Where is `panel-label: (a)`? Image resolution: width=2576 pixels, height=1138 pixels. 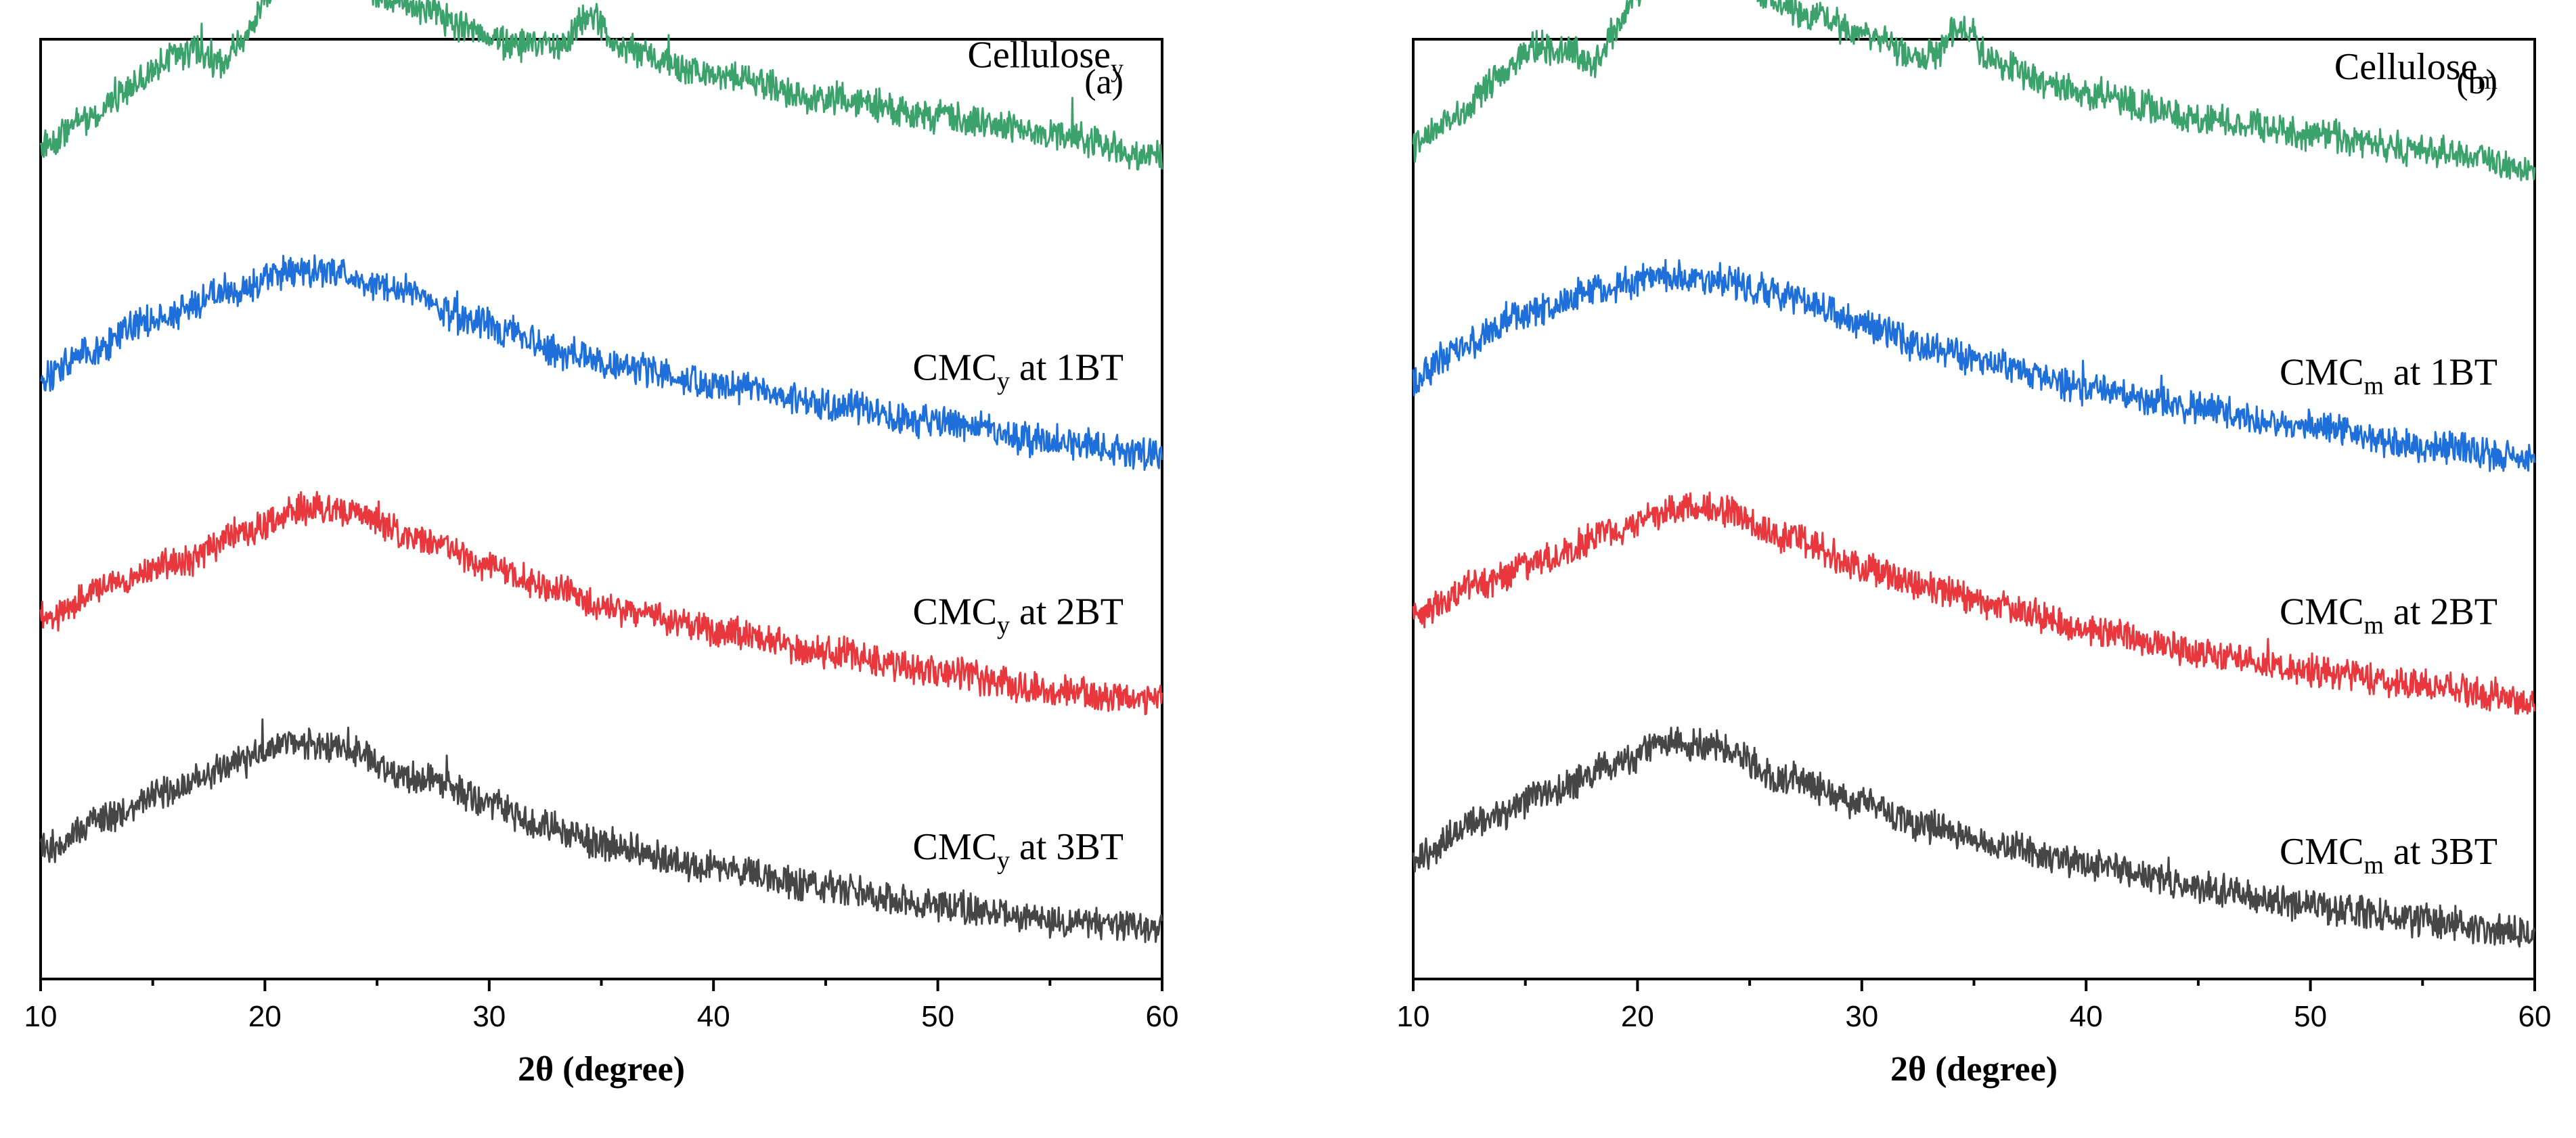
panel-label: (a) is located at coordinates (1104, 82).